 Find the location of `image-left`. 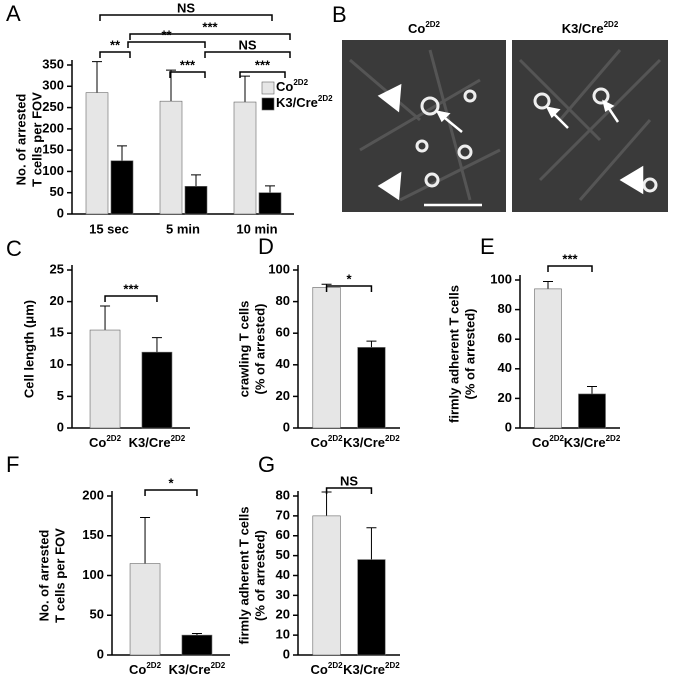

image-left is located at coordinates (424, 126).